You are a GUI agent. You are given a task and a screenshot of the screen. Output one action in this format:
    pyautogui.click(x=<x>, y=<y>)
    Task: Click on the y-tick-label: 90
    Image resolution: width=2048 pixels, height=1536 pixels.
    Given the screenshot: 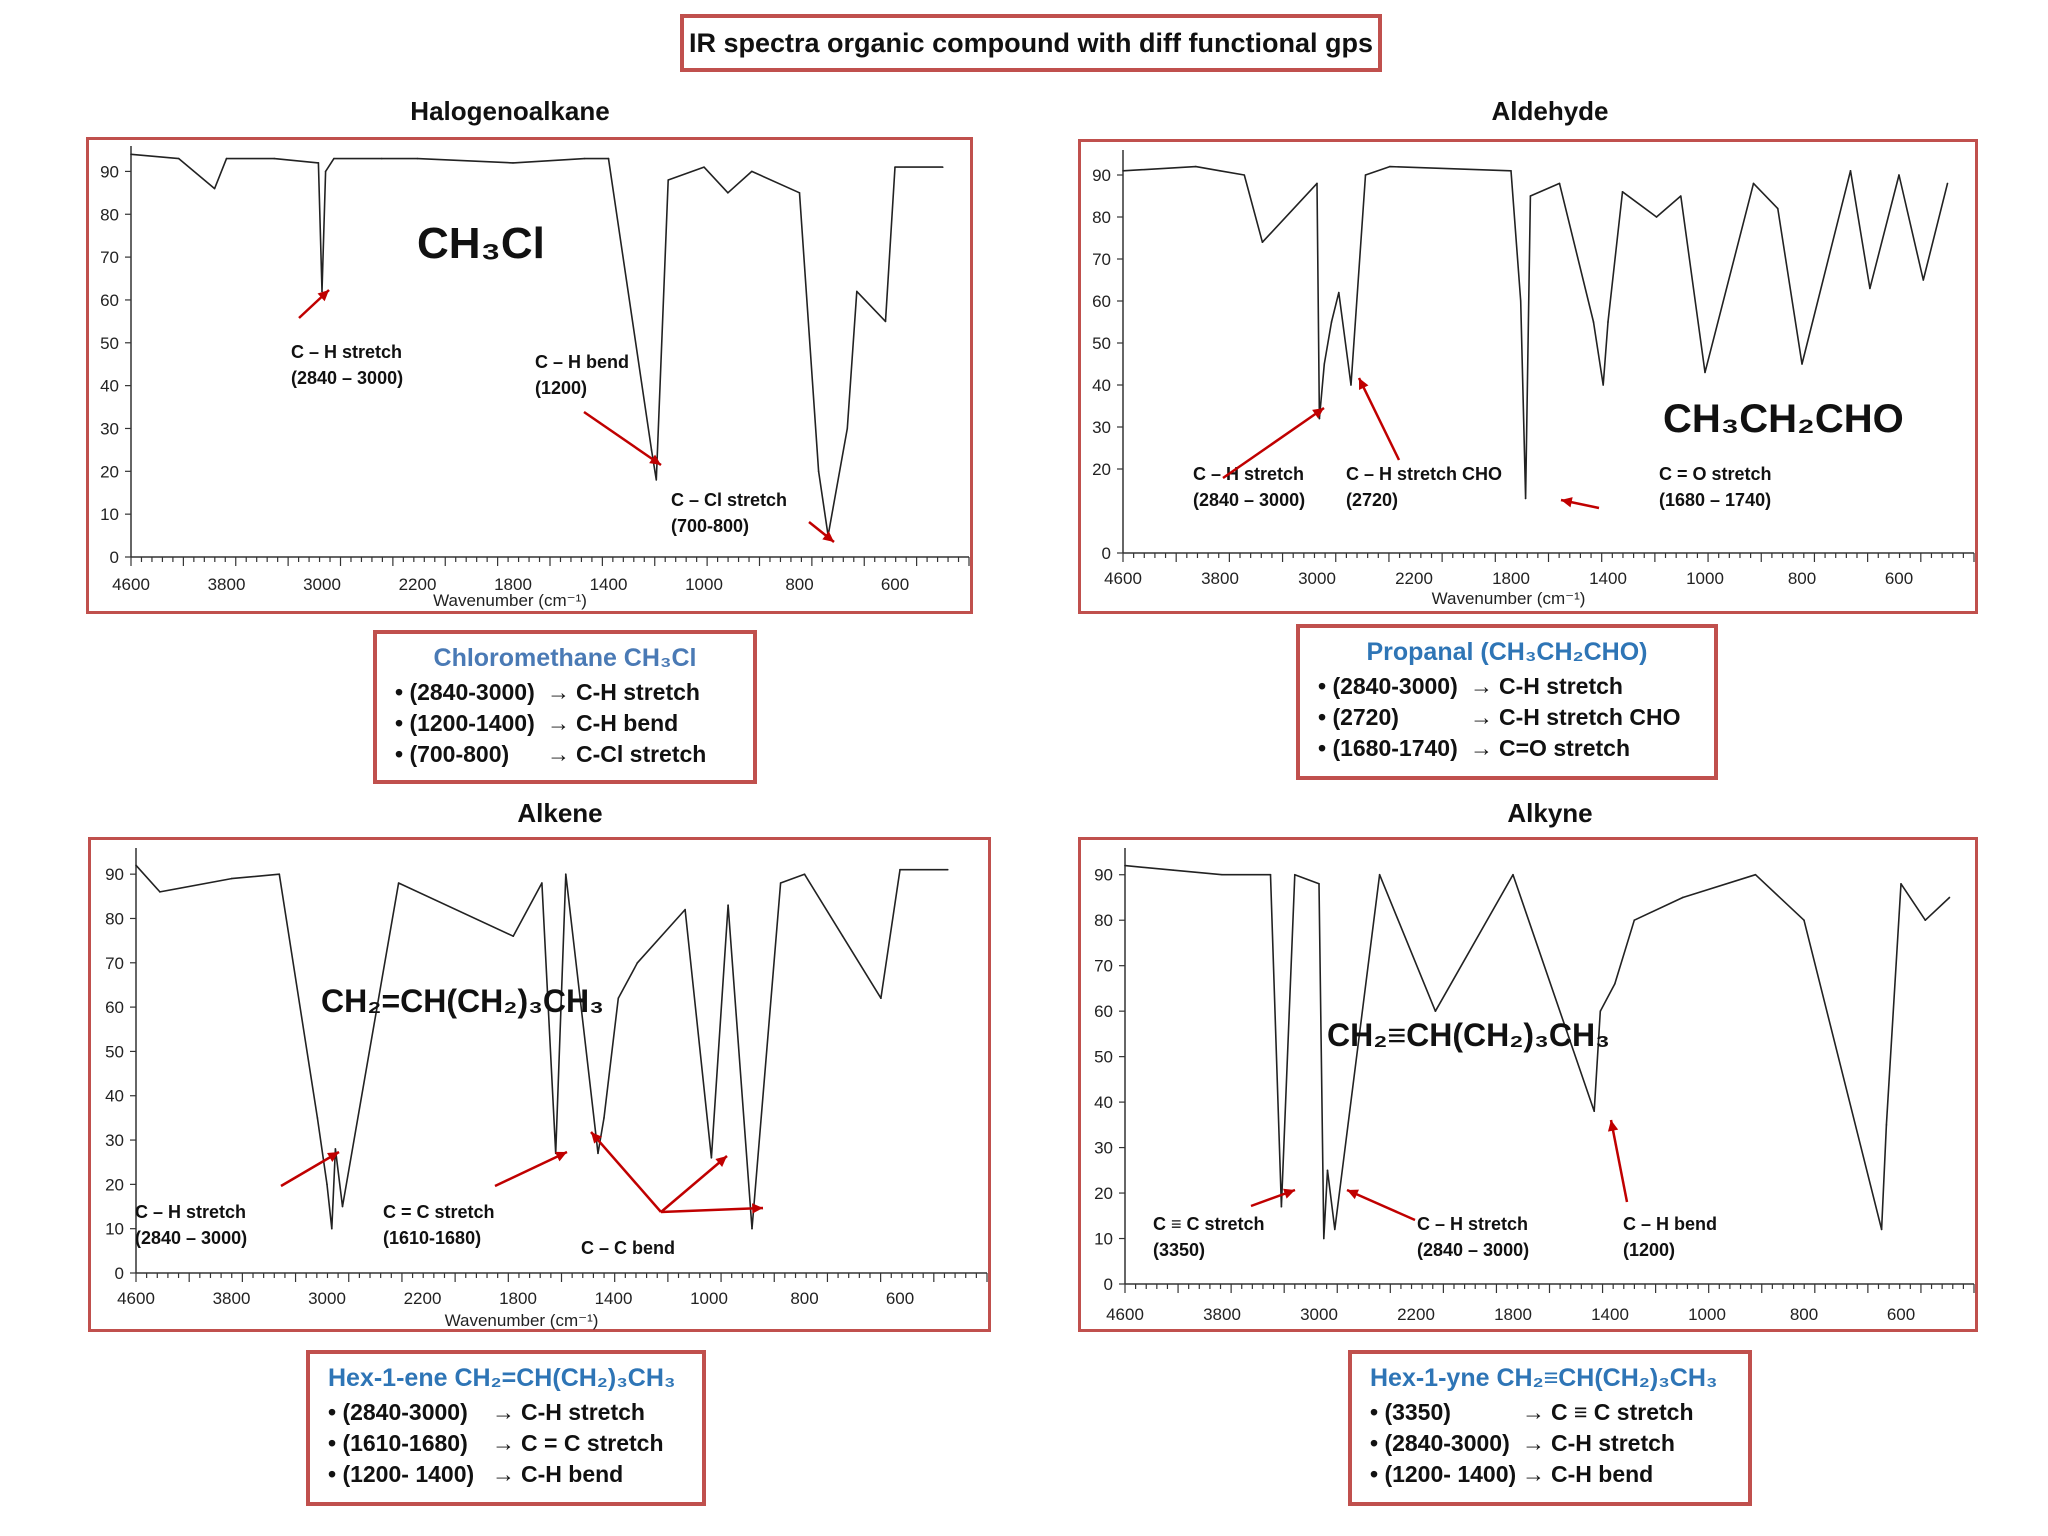 What is the action you would take?
    pyautogui.click(x=114, y=874)
    